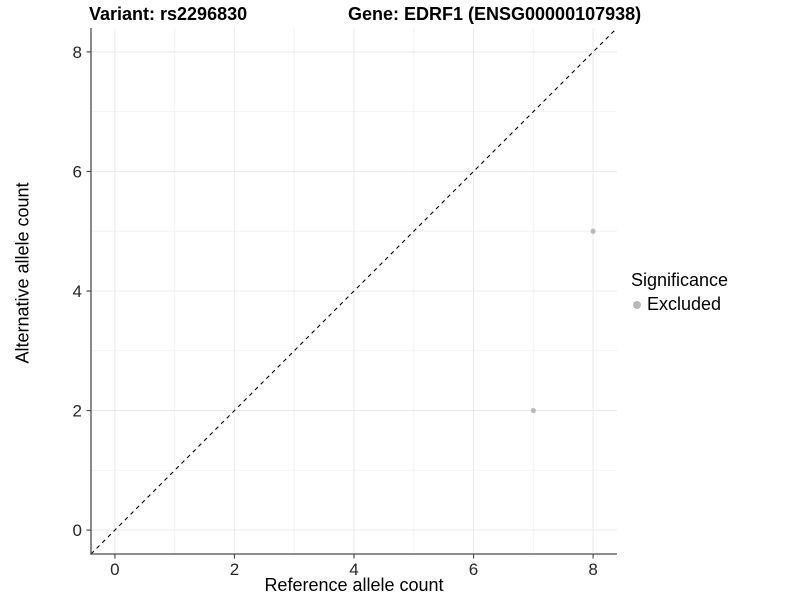  I want to click on y-tick-label: 6, so click(77, 171).